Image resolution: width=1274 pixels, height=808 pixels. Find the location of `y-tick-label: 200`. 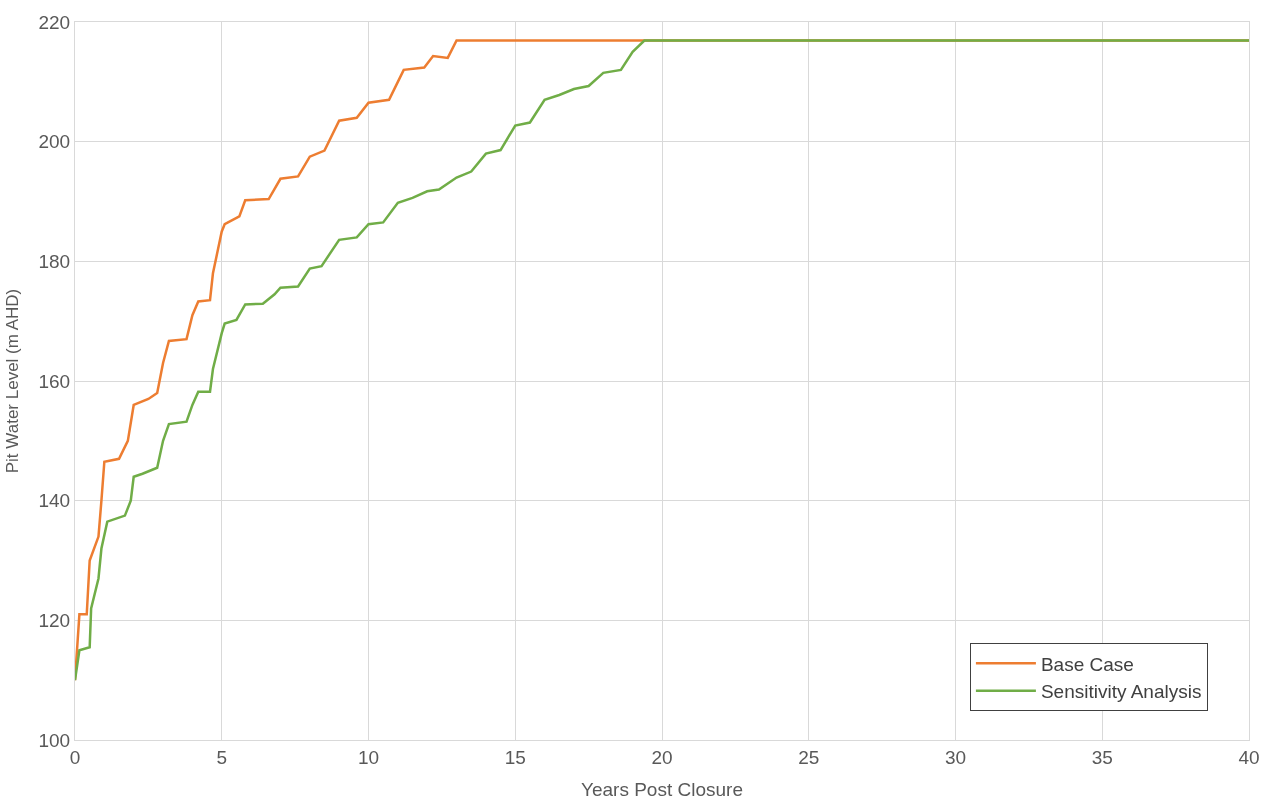

y-tick-label: 200 is located at coordinates (54, 142).